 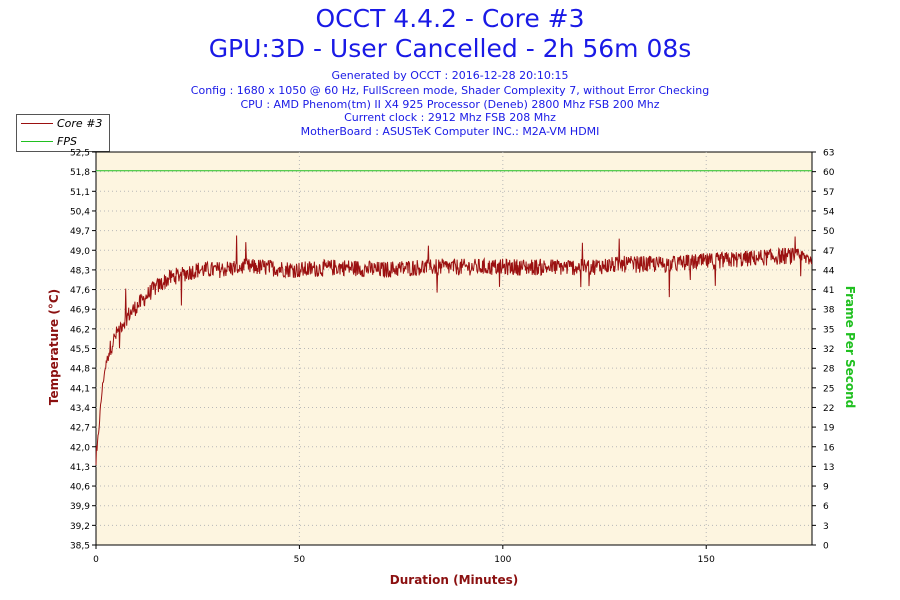 I want to click on x-axis-label: Duration (Minutes), so click(x=454, y=580).